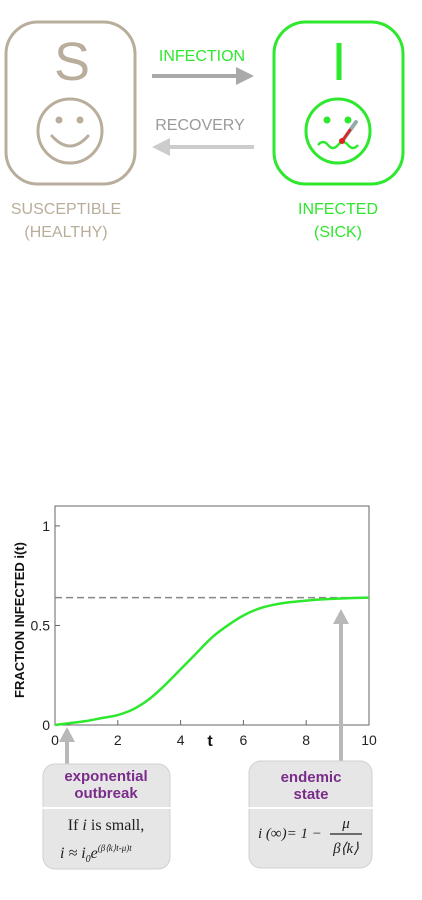 The width and height of the screenshot is (422, 900). Describe the element at coordinates (118, 740) in the screenshot. I see `x-tick-label: 2` at that location.